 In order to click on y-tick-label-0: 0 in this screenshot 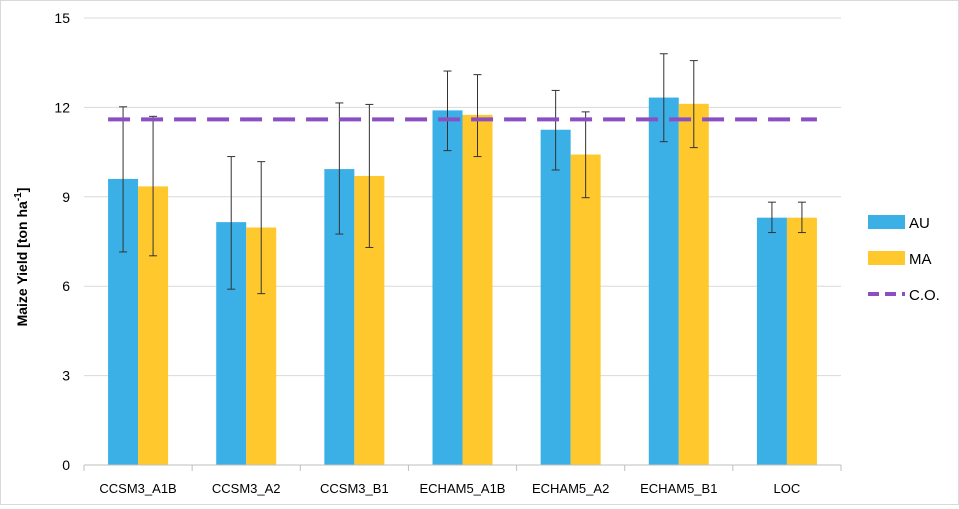, I will do `click(66, 465)`.